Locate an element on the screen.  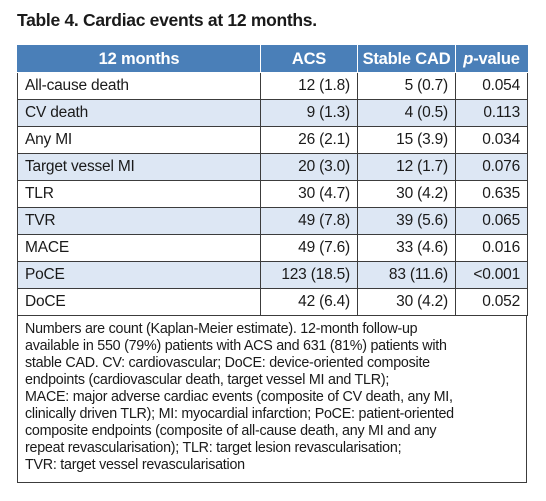
table-row: DoCE 42 (6.4) 30 (4.2) 0.052 is located at coordinates (272, 302).